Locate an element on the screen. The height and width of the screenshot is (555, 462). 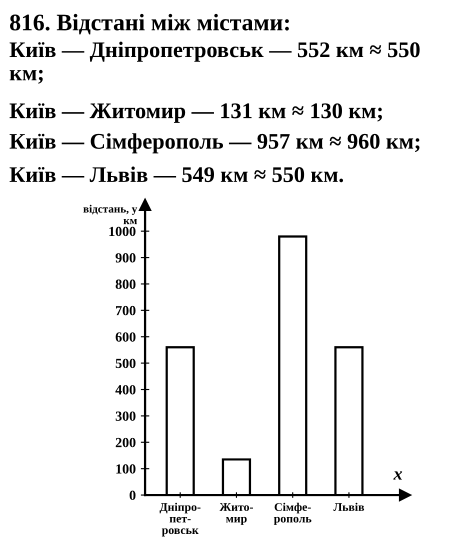
y-tick-label: 1000 is located at coordinates (122, 231).